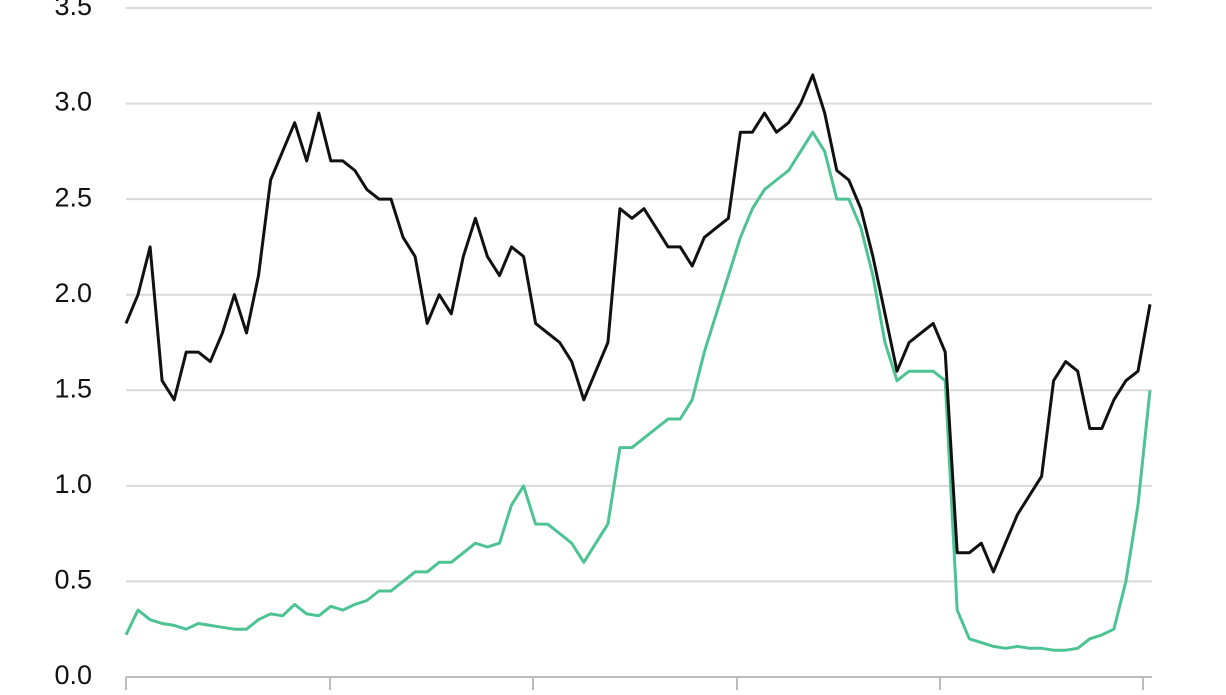 The width and height of the screenshot is (1226, 695). I want to click on y-tick-label: 1.0, so click(73, 484).